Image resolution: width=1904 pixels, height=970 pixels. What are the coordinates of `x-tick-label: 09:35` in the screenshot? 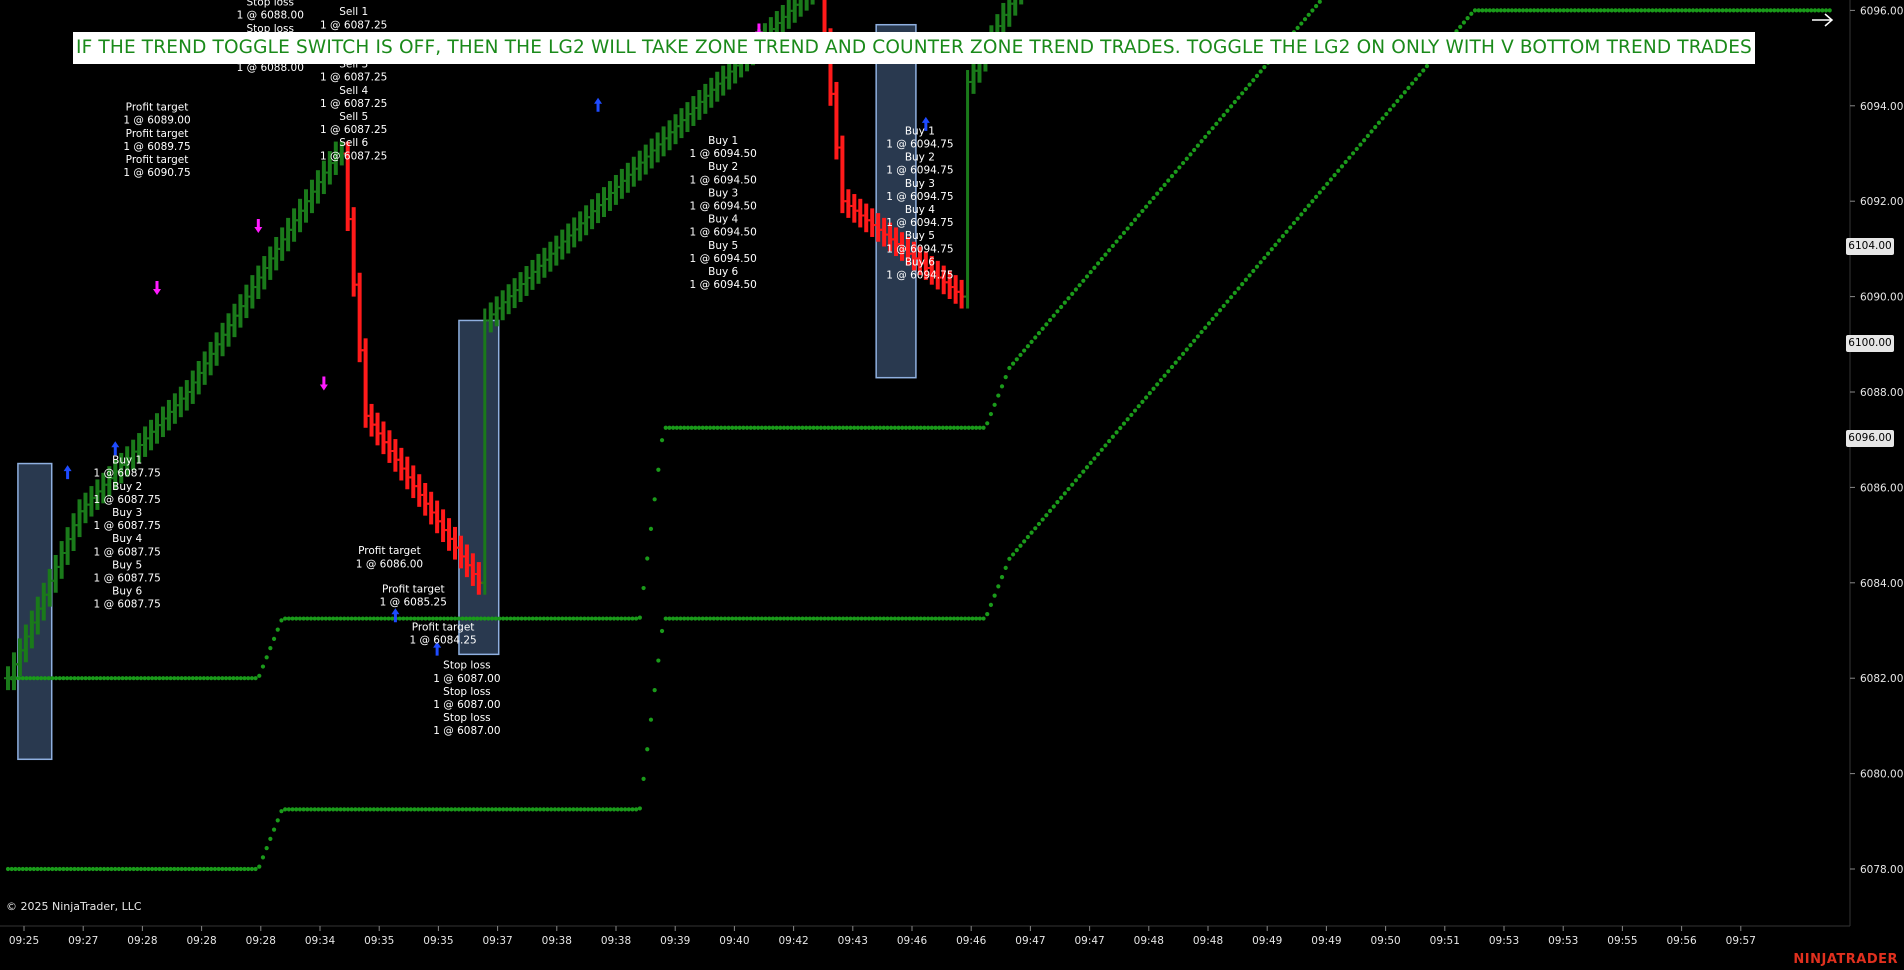 It's located at (379, 941).